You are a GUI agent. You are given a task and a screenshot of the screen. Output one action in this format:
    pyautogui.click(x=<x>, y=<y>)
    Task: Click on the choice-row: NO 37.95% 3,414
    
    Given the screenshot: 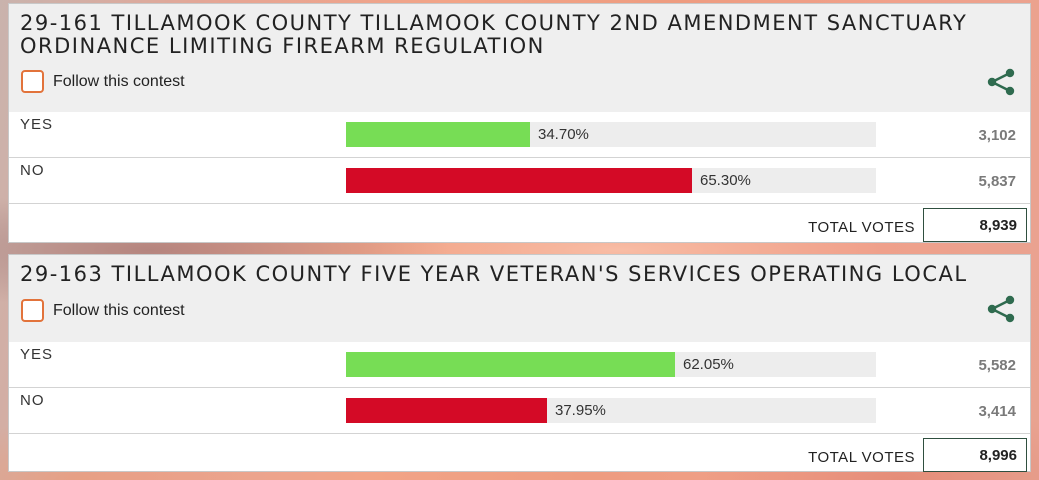 What is the action you would take?
    pyautogui.click(x=519, y=411)
    